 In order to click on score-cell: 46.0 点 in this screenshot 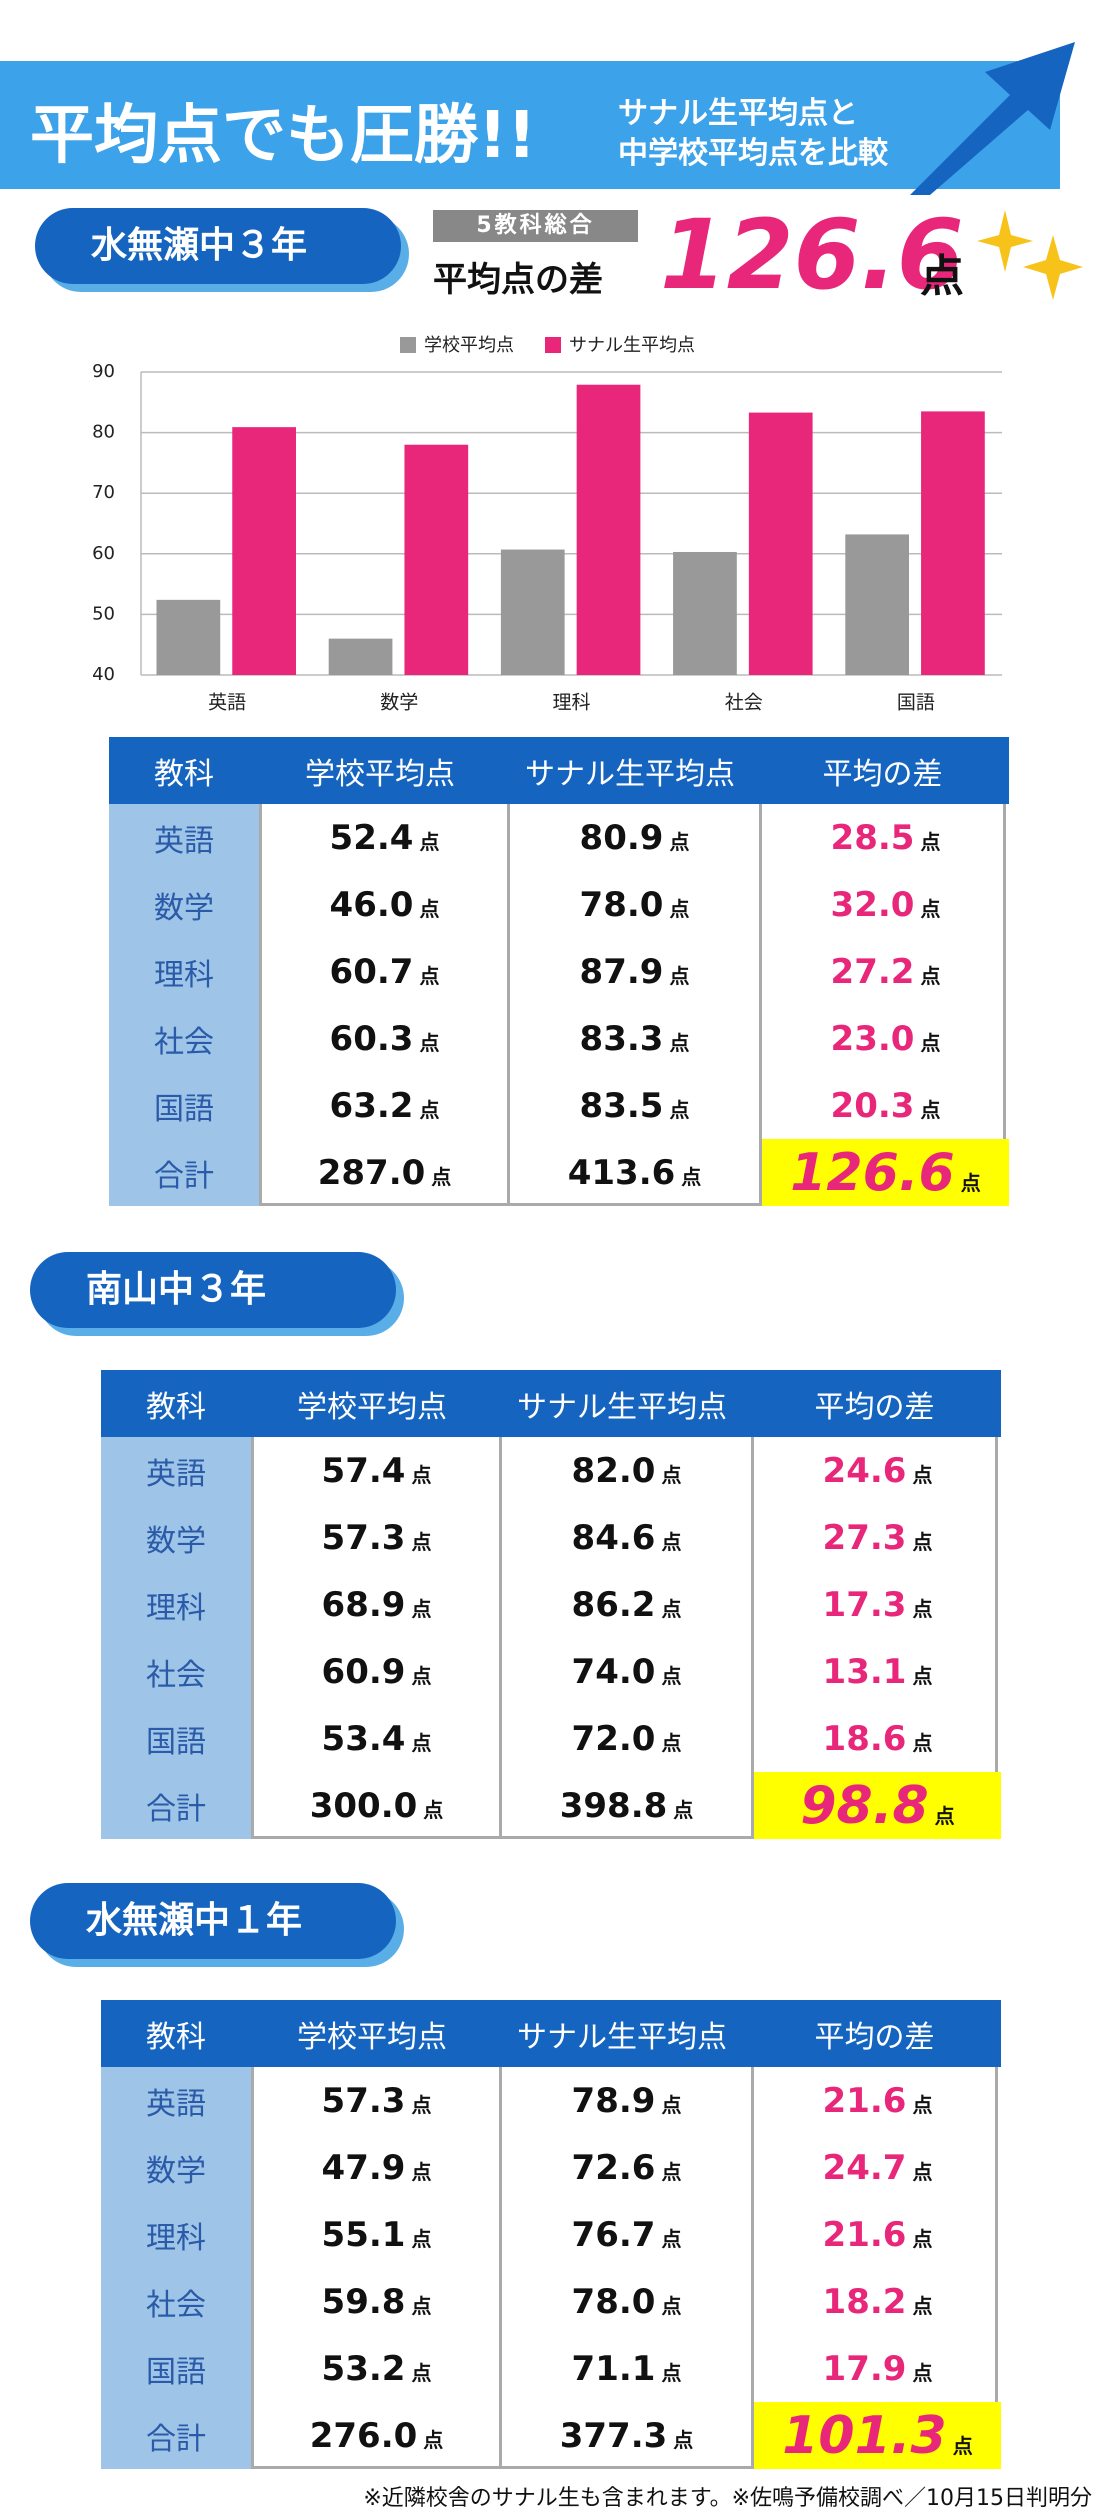, I will do `click(383, 904)`.